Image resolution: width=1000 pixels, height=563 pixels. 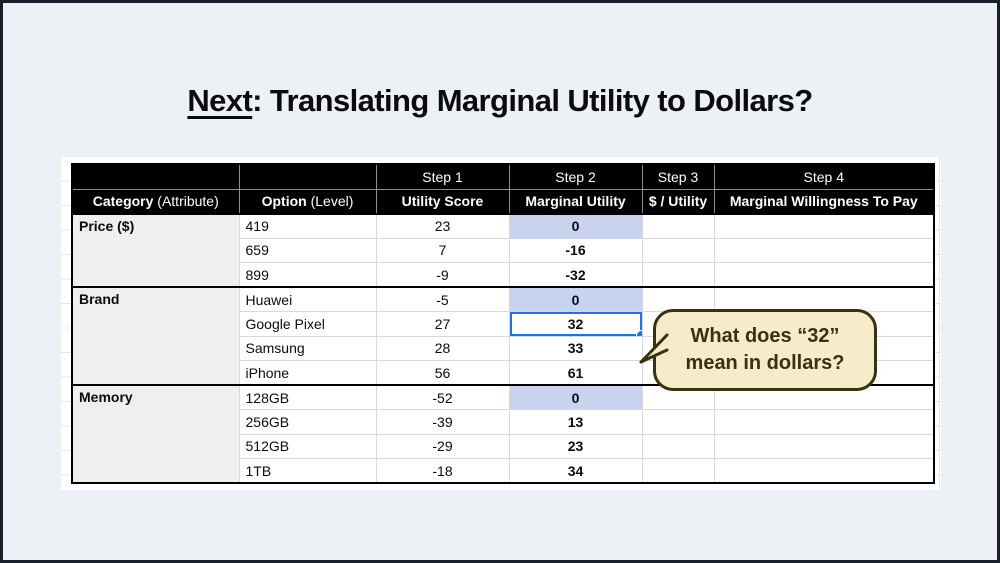 I want to click on marginal-utility-cell: 23, so click(x=575, y=446).